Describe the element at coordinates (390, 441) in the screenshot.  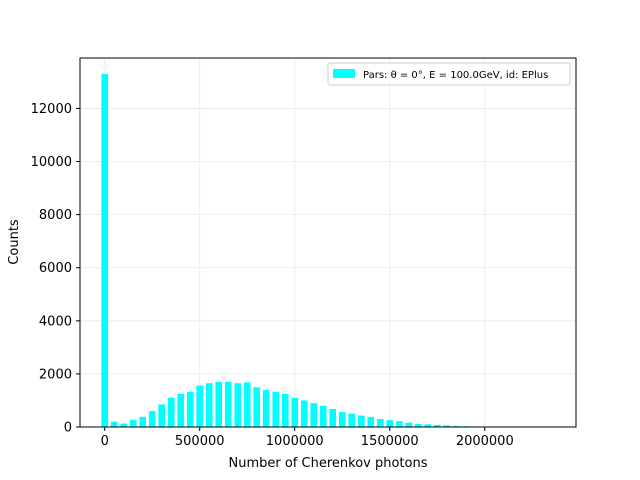
I see `x-tick-label: 1500000` at that location.